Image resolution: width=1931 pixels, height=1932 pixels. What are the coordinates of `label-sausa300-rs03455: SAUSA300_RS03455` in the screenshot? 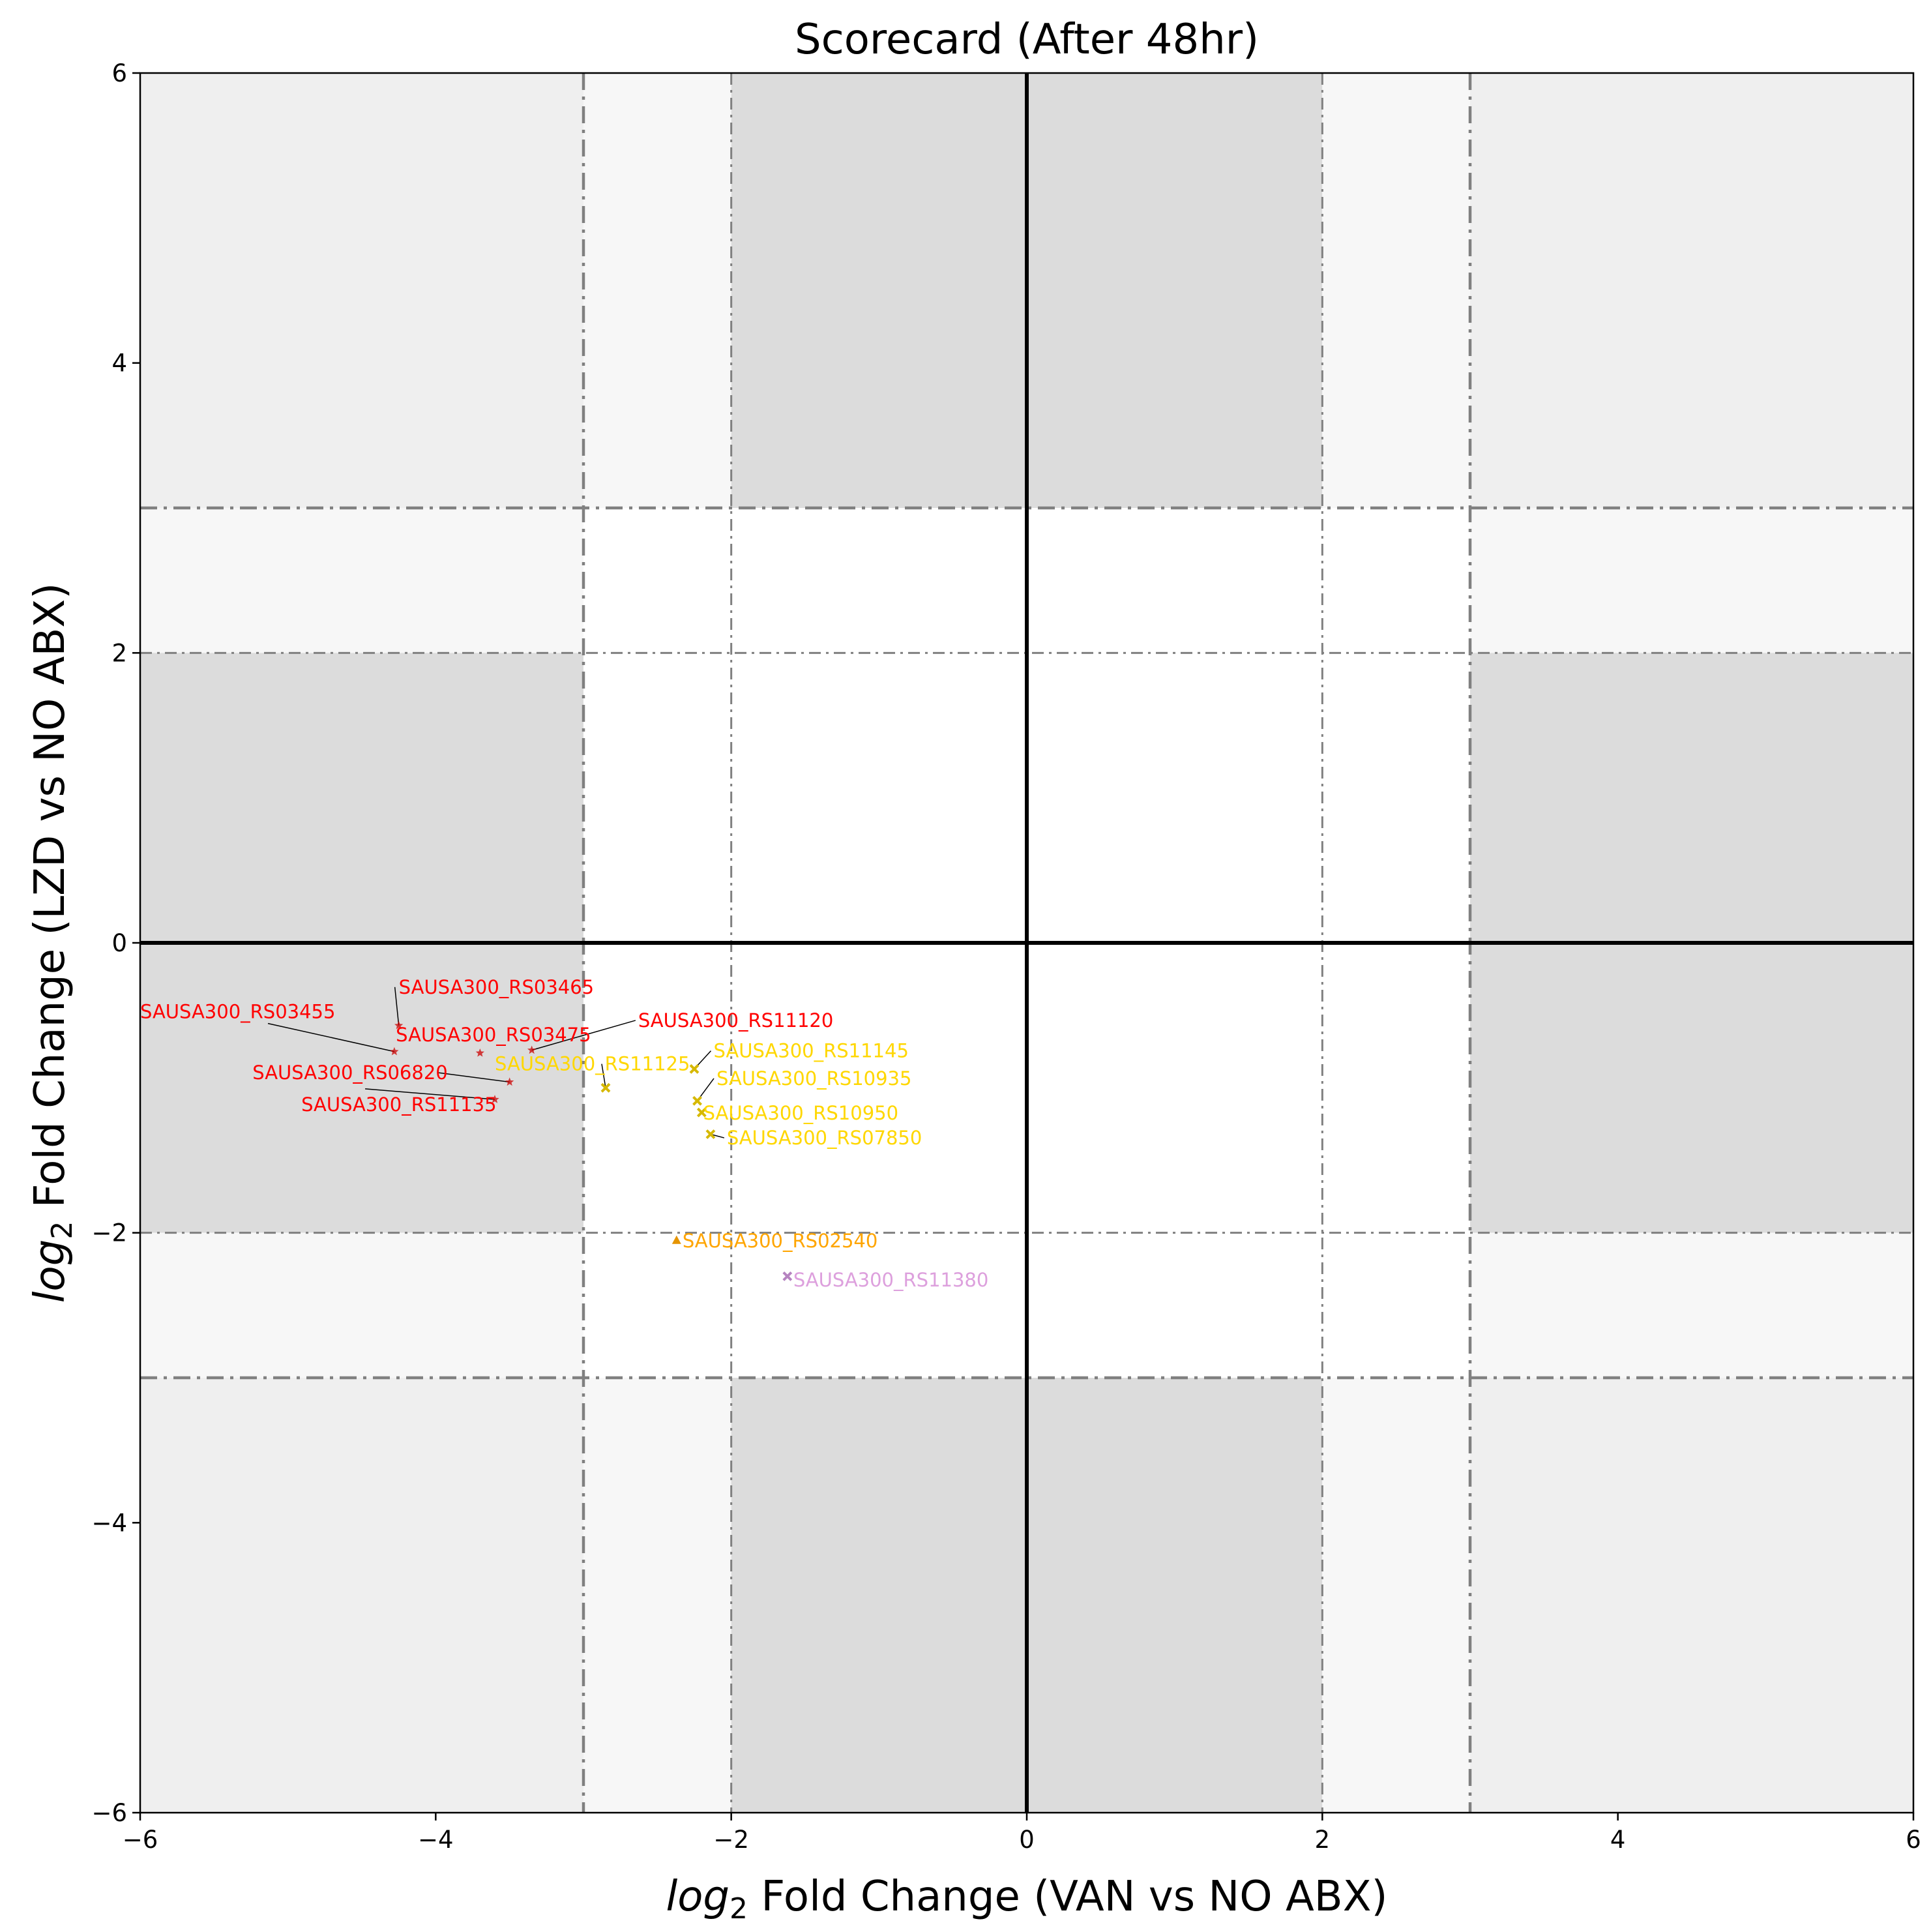 It's located at (237, 1012).